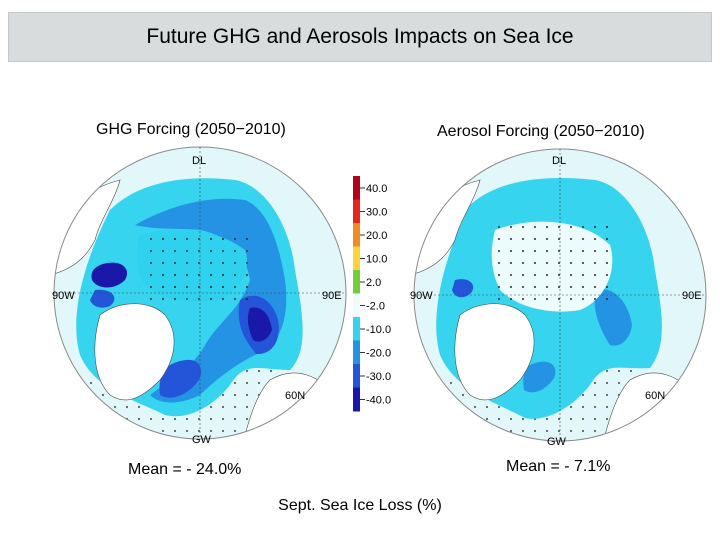 The width and height of the screenshot is (720, 540). Describe the element at coordinates (376, 236) in the screenshot. I see `colorbar-tick-label: 20.0` at that location.